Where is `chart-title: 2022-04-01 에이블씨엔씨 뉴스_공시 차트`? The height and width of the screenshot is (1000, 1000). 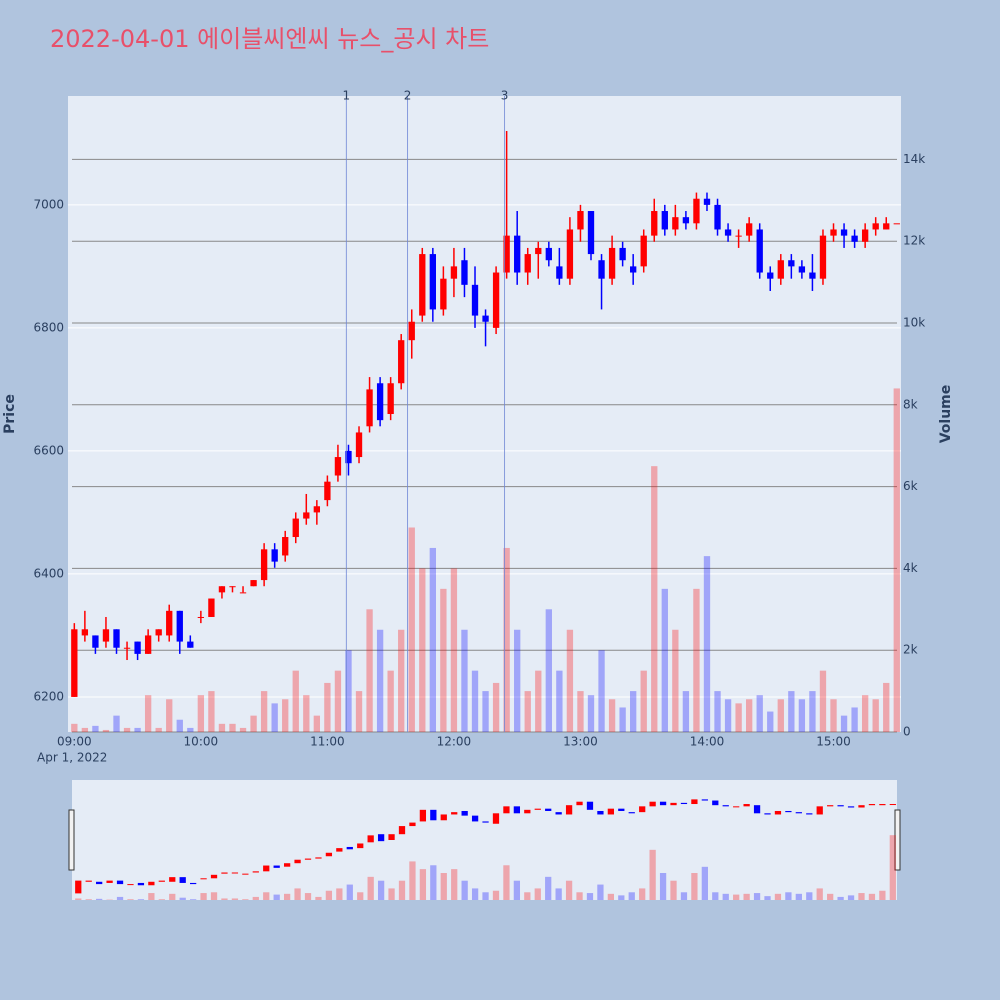
chart-title: 2022-04-01 에이블씨엔씨 뉴스_공시 차트 is located at coordinates (269, 39).